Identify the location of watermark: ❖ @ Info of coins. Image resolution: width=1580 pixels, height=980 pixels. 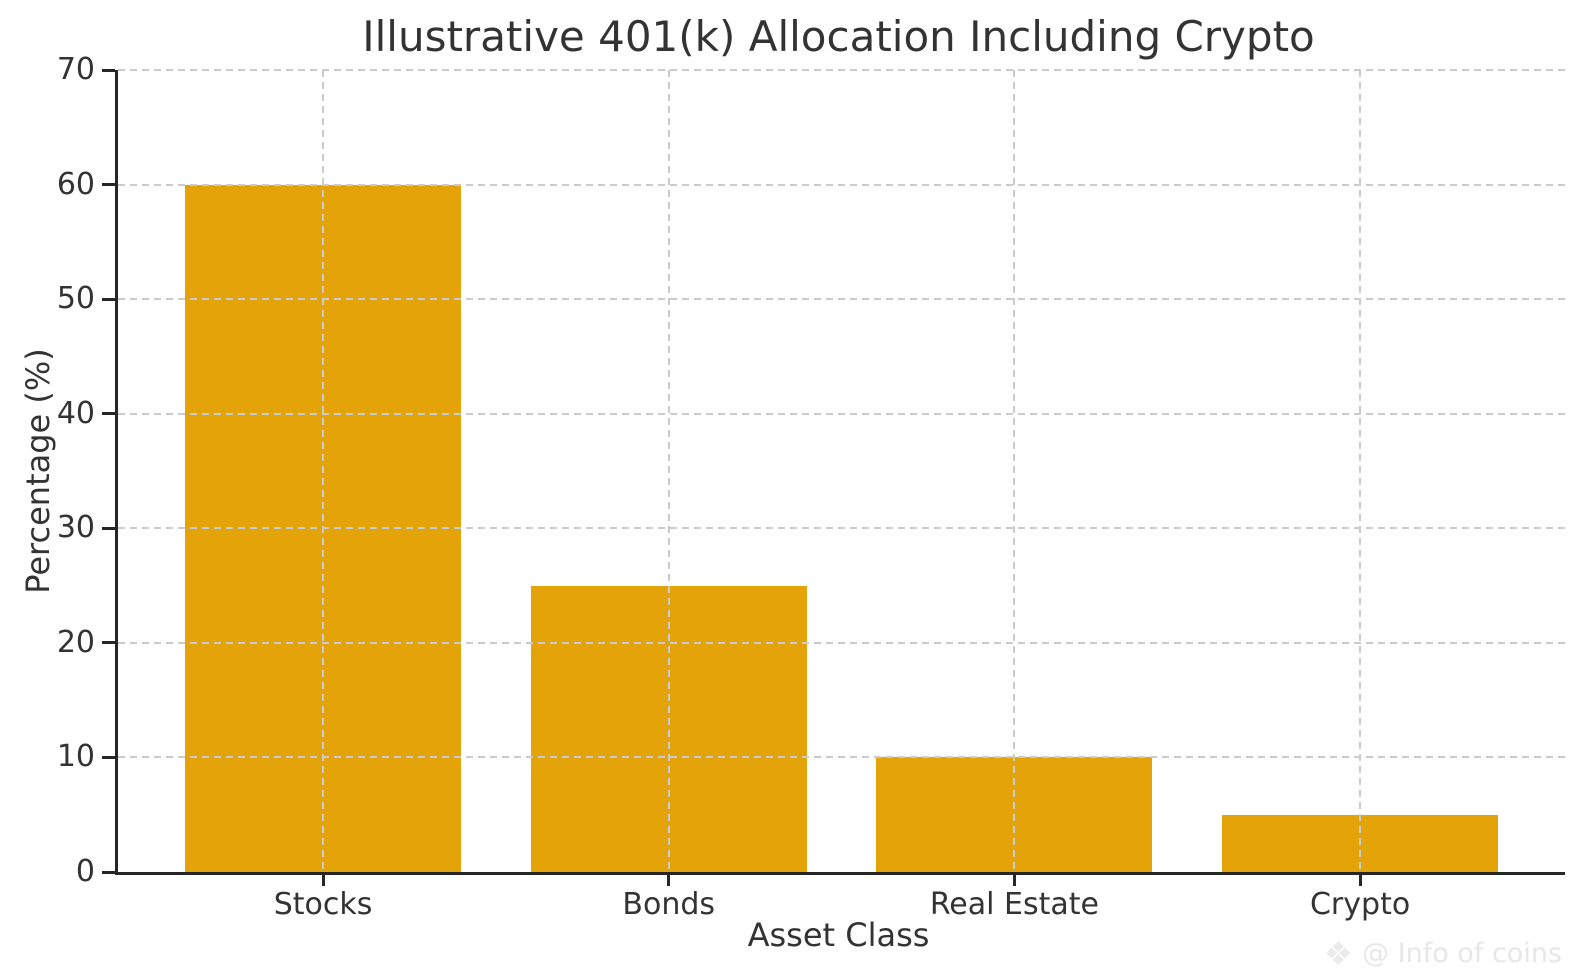
(1442, 953).